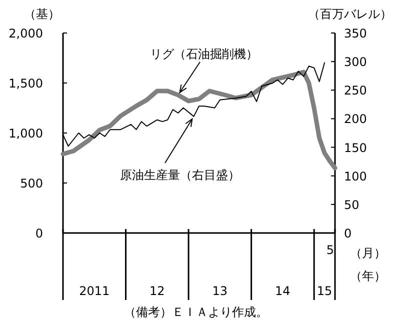 The height and width of the screenshot is (322, 393). What do you see at coordinates (204, 54) in the screenshot?
I see `series-label: リグ（石油掘削機）` at bounding box center [204, 54].